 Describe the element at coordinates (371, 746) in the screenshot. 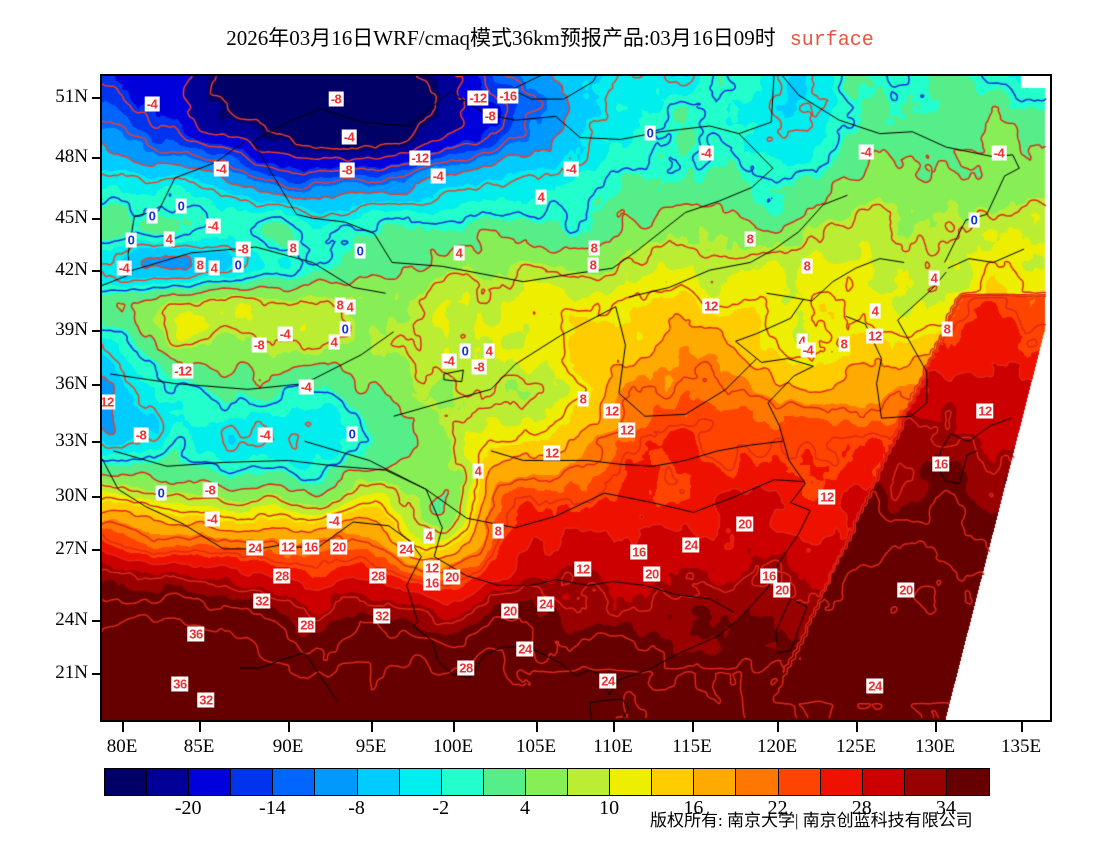

I see `longitude-tick-label: 95E` at that location.